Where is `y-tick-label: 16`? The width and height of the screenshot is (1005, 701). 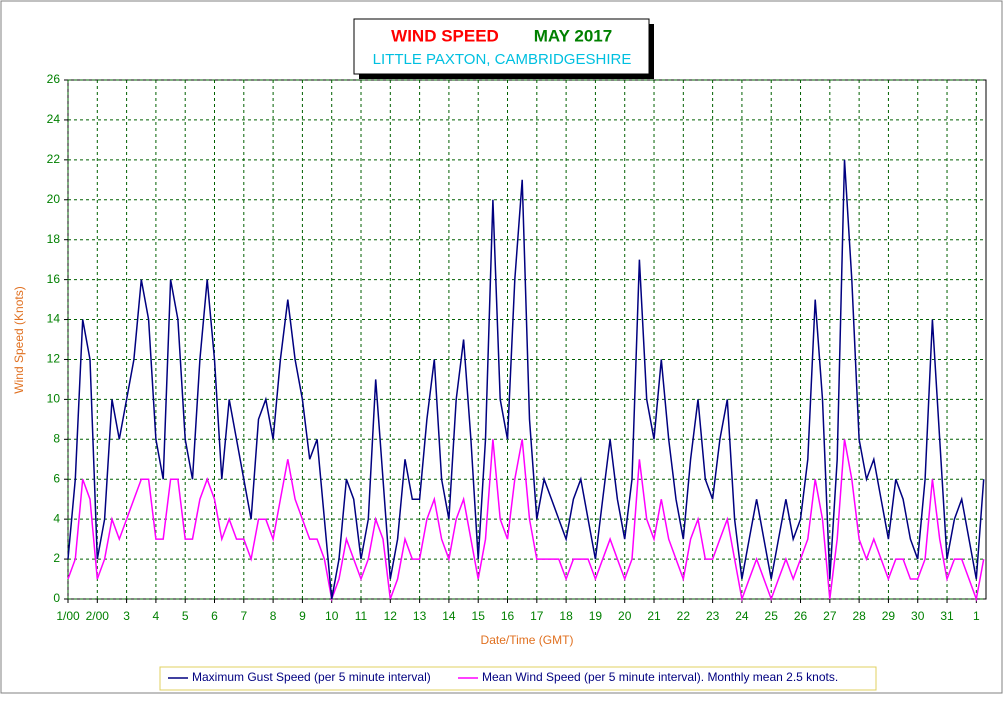
y-tick-label: 16 is located at coordinates (54, 279).